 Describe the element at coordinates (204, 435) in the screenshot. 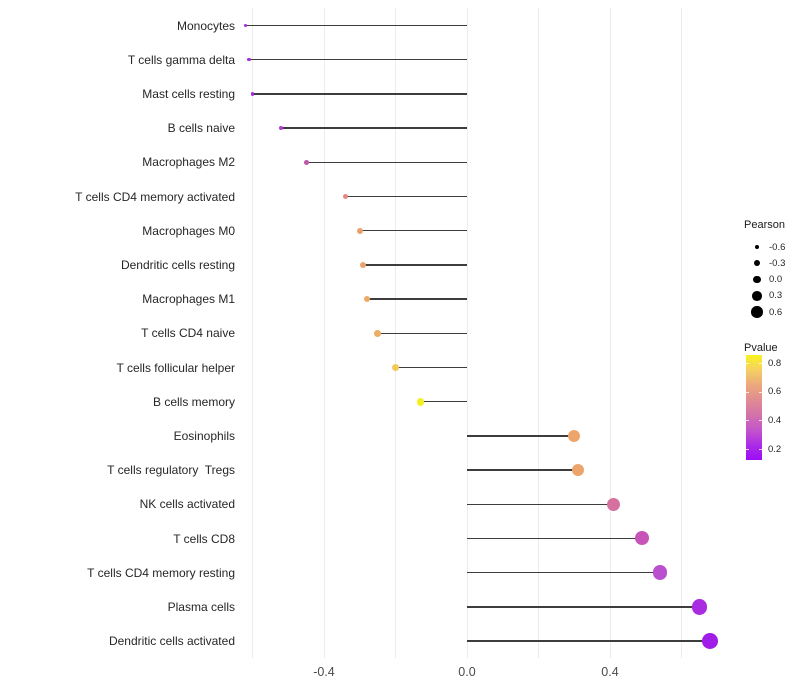

I see `y-axis-label: Eosinophils` at that location.